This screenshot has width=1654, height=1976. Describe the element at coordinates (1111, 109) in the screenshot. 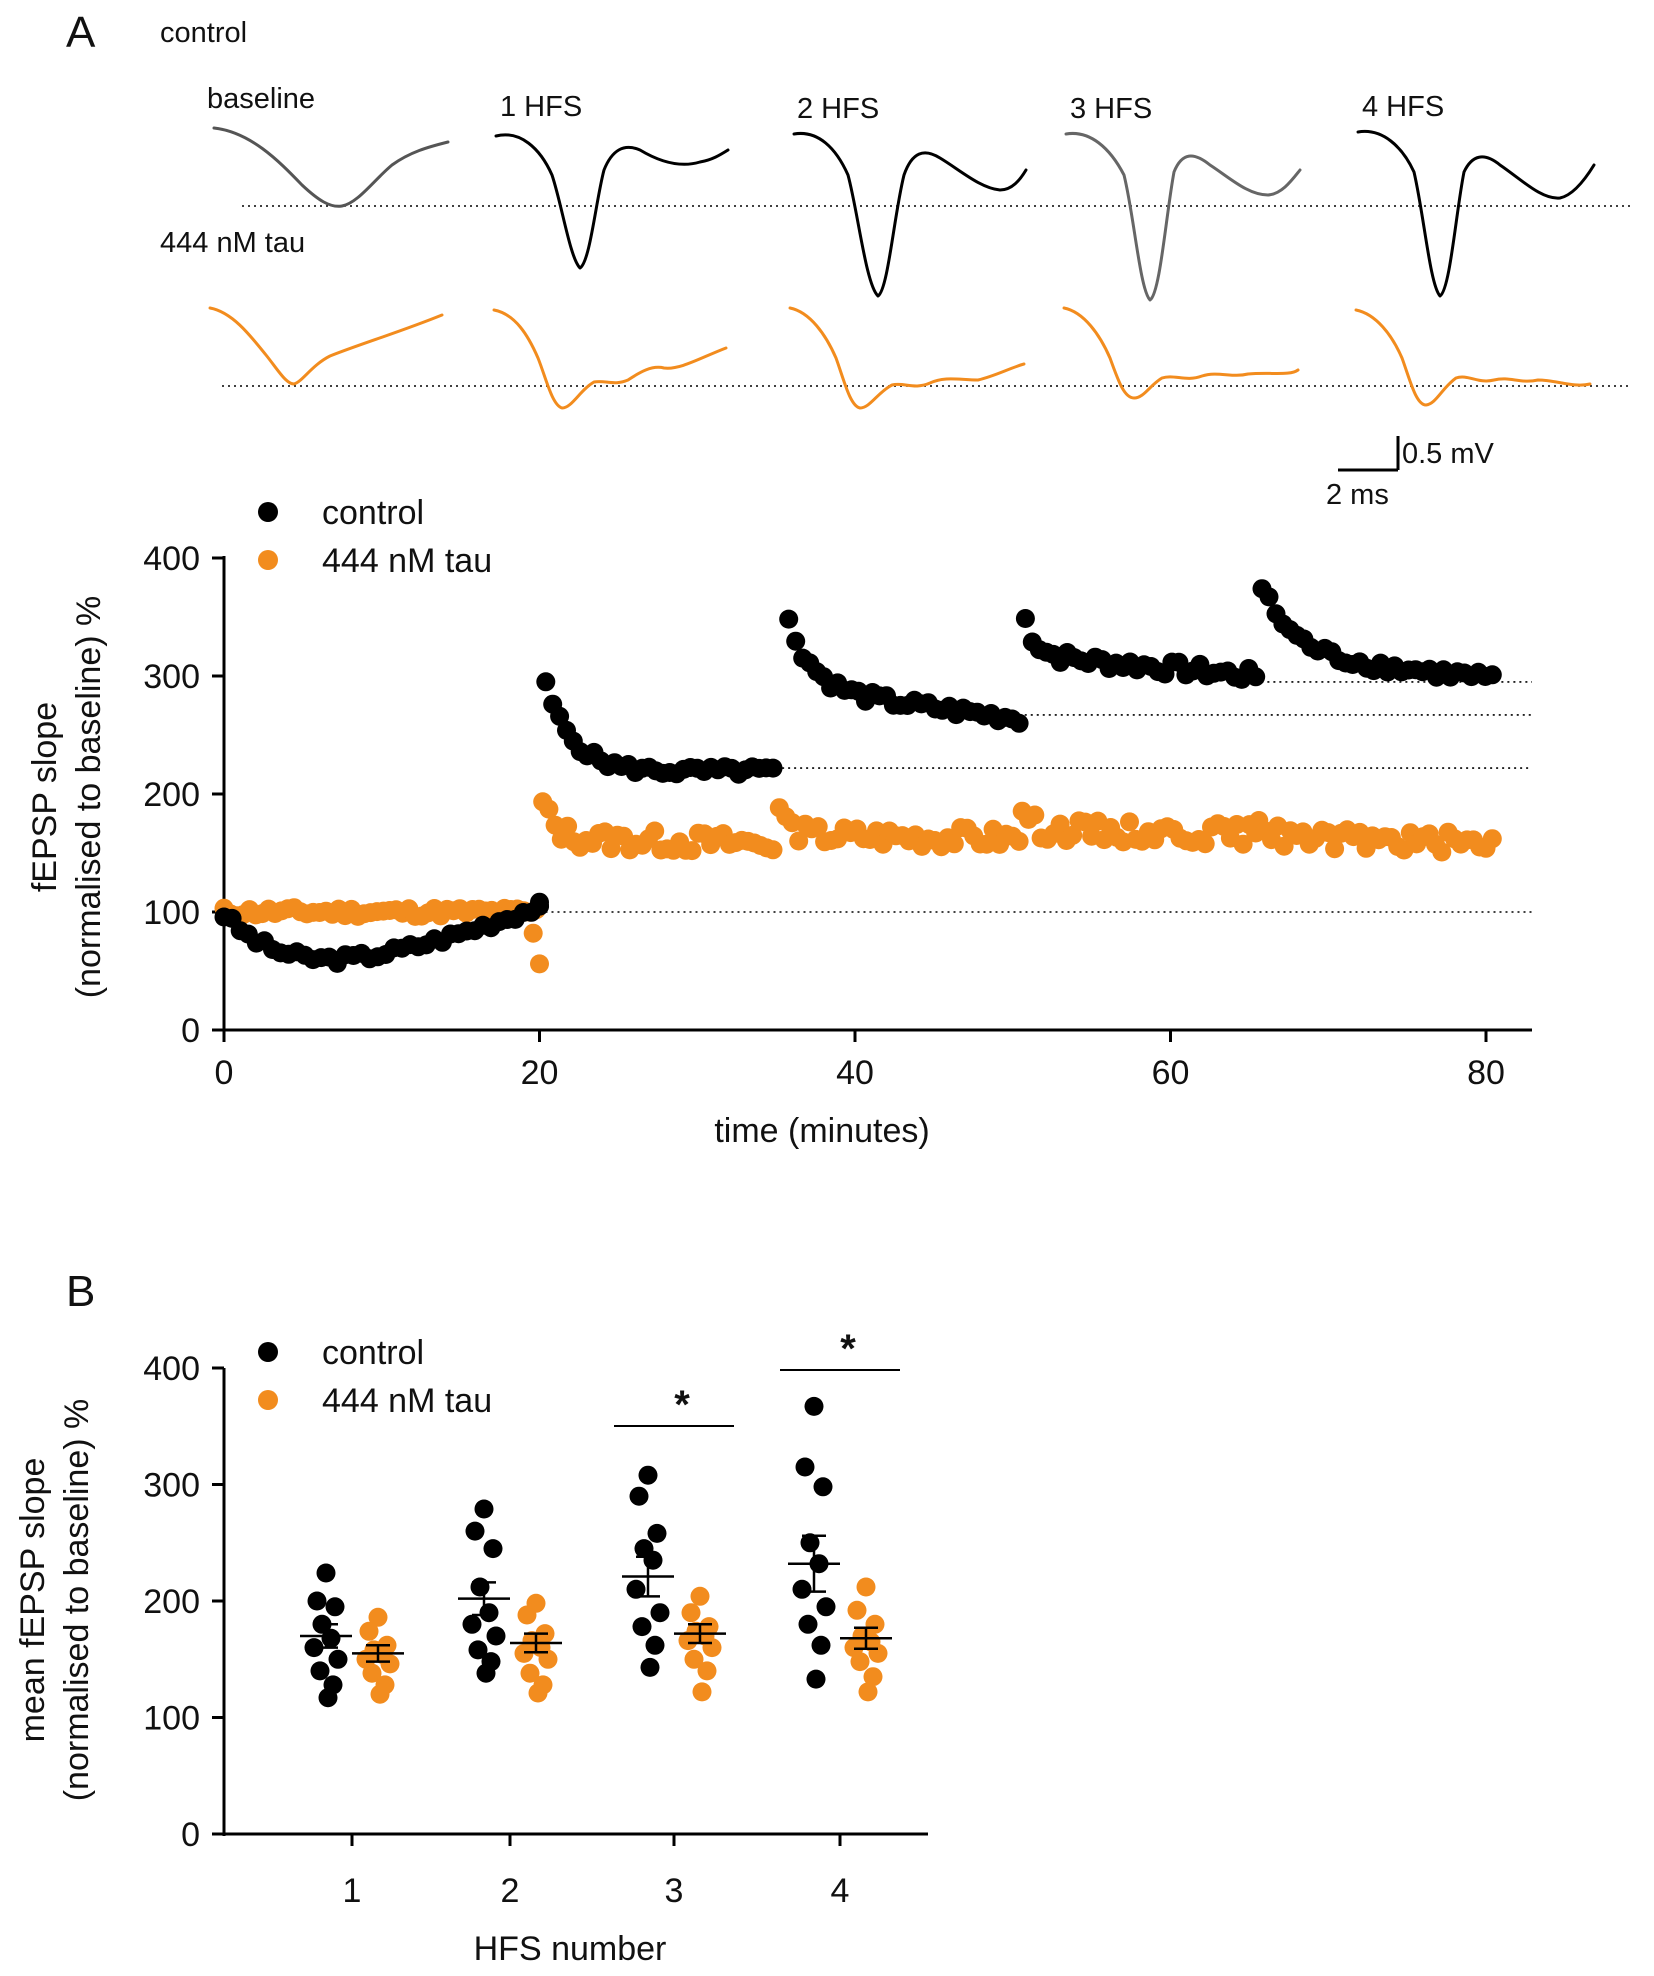

I see `trace-col-label-3hfs: 3 HFS` at that location.